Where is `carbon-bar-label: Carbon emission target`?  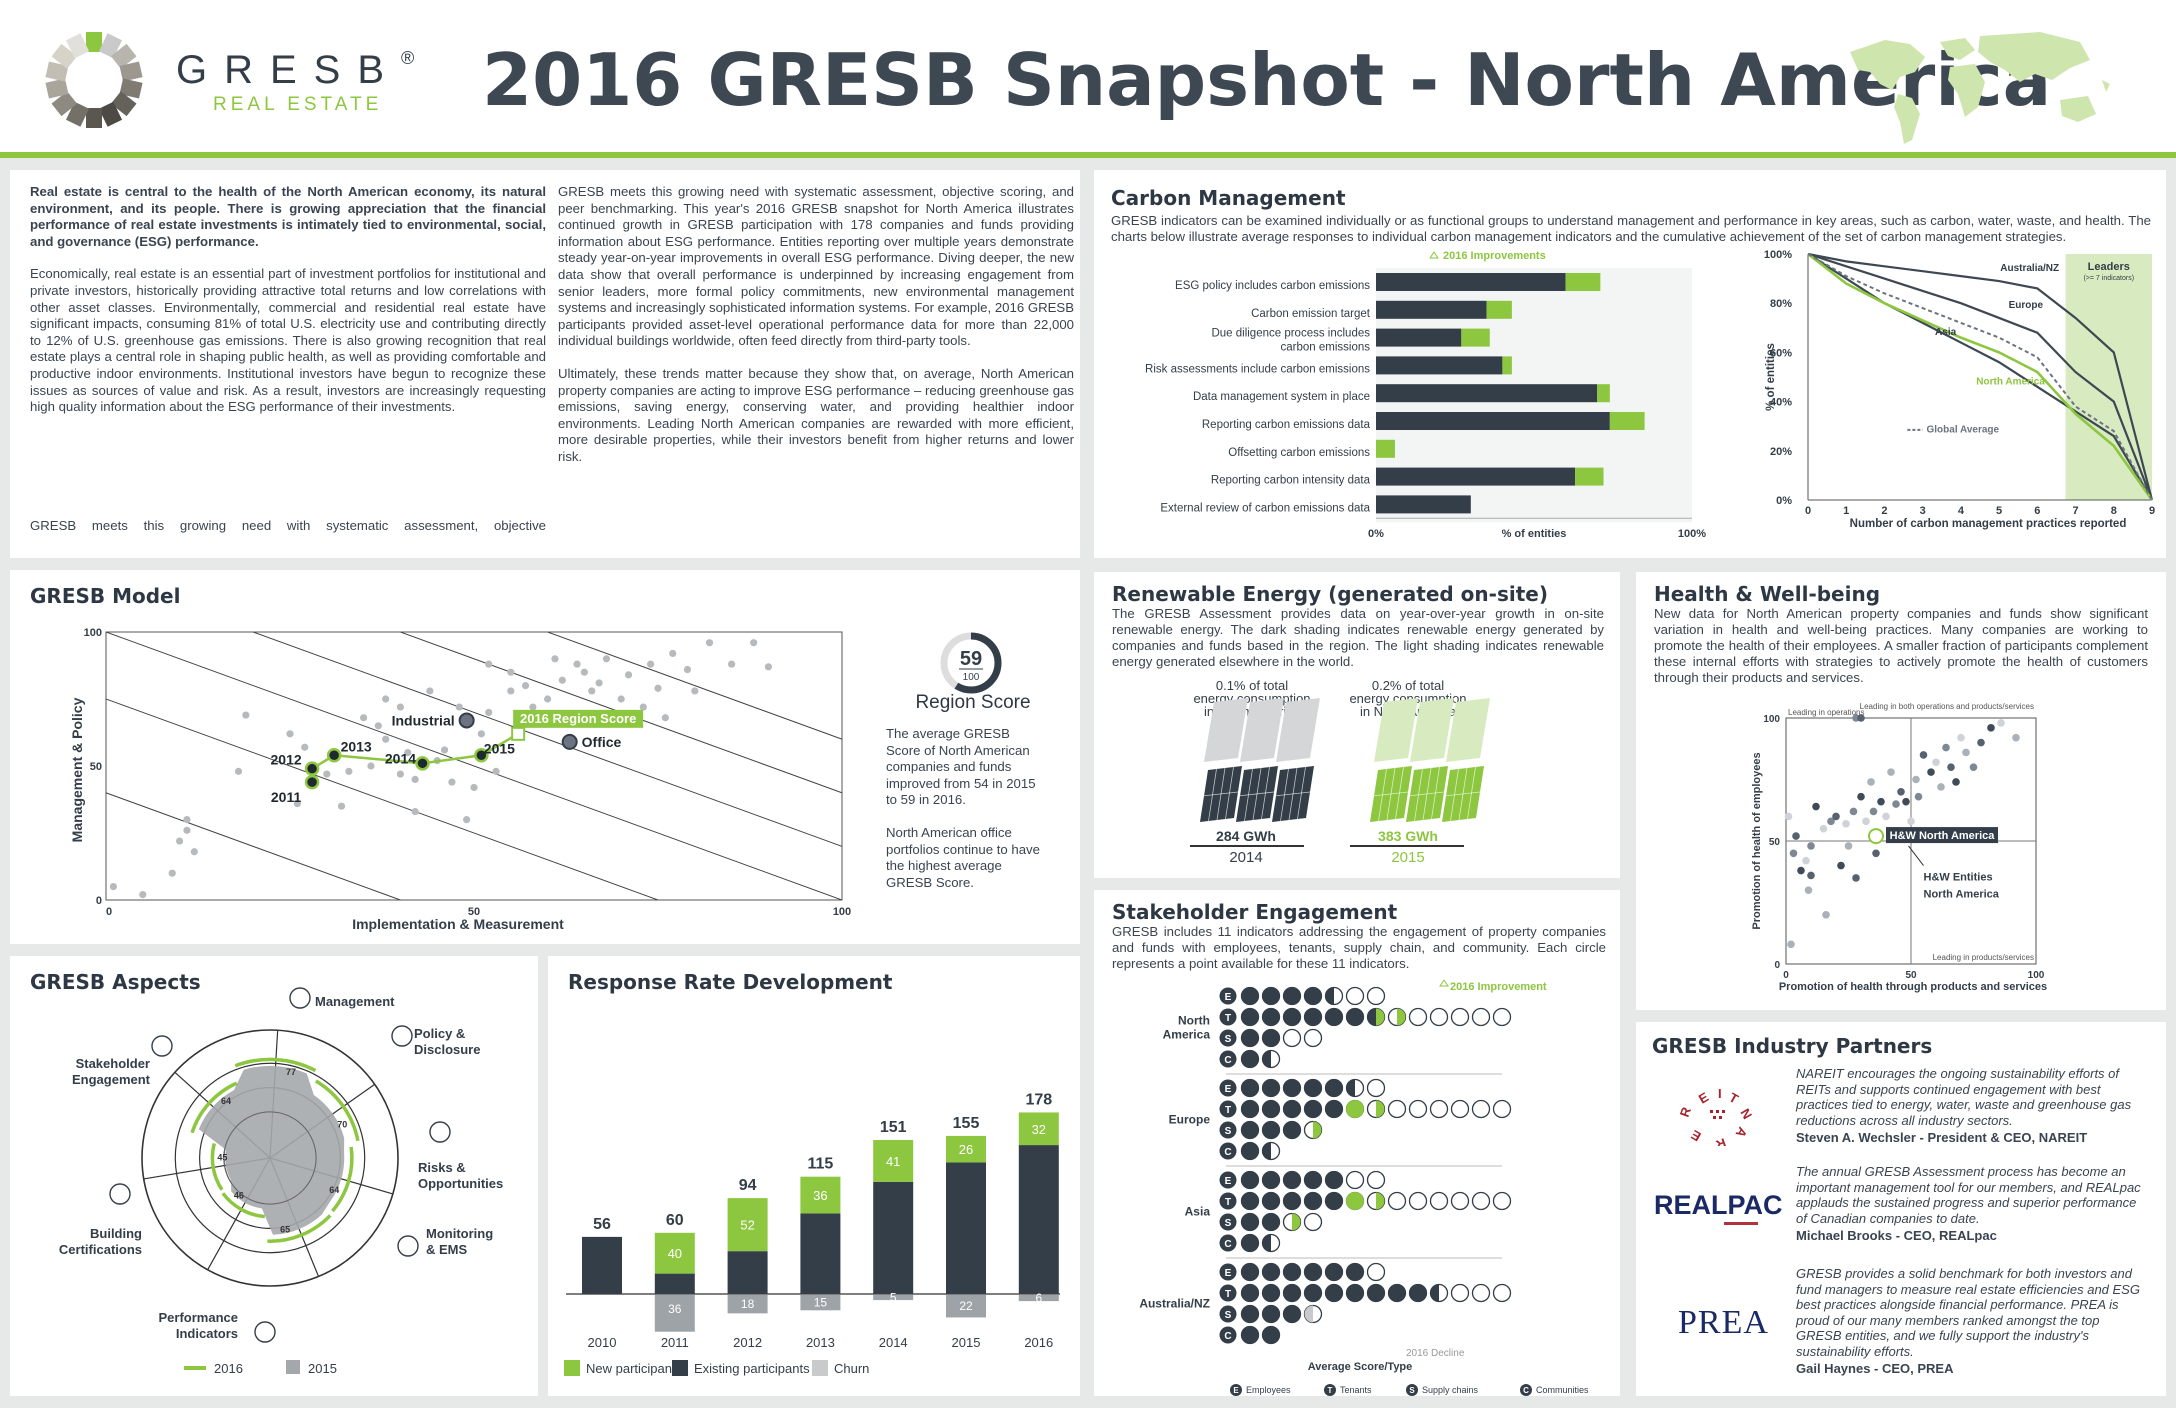 carbon-bar-label: Carbon emission target is located at coordinates (1311, 314).